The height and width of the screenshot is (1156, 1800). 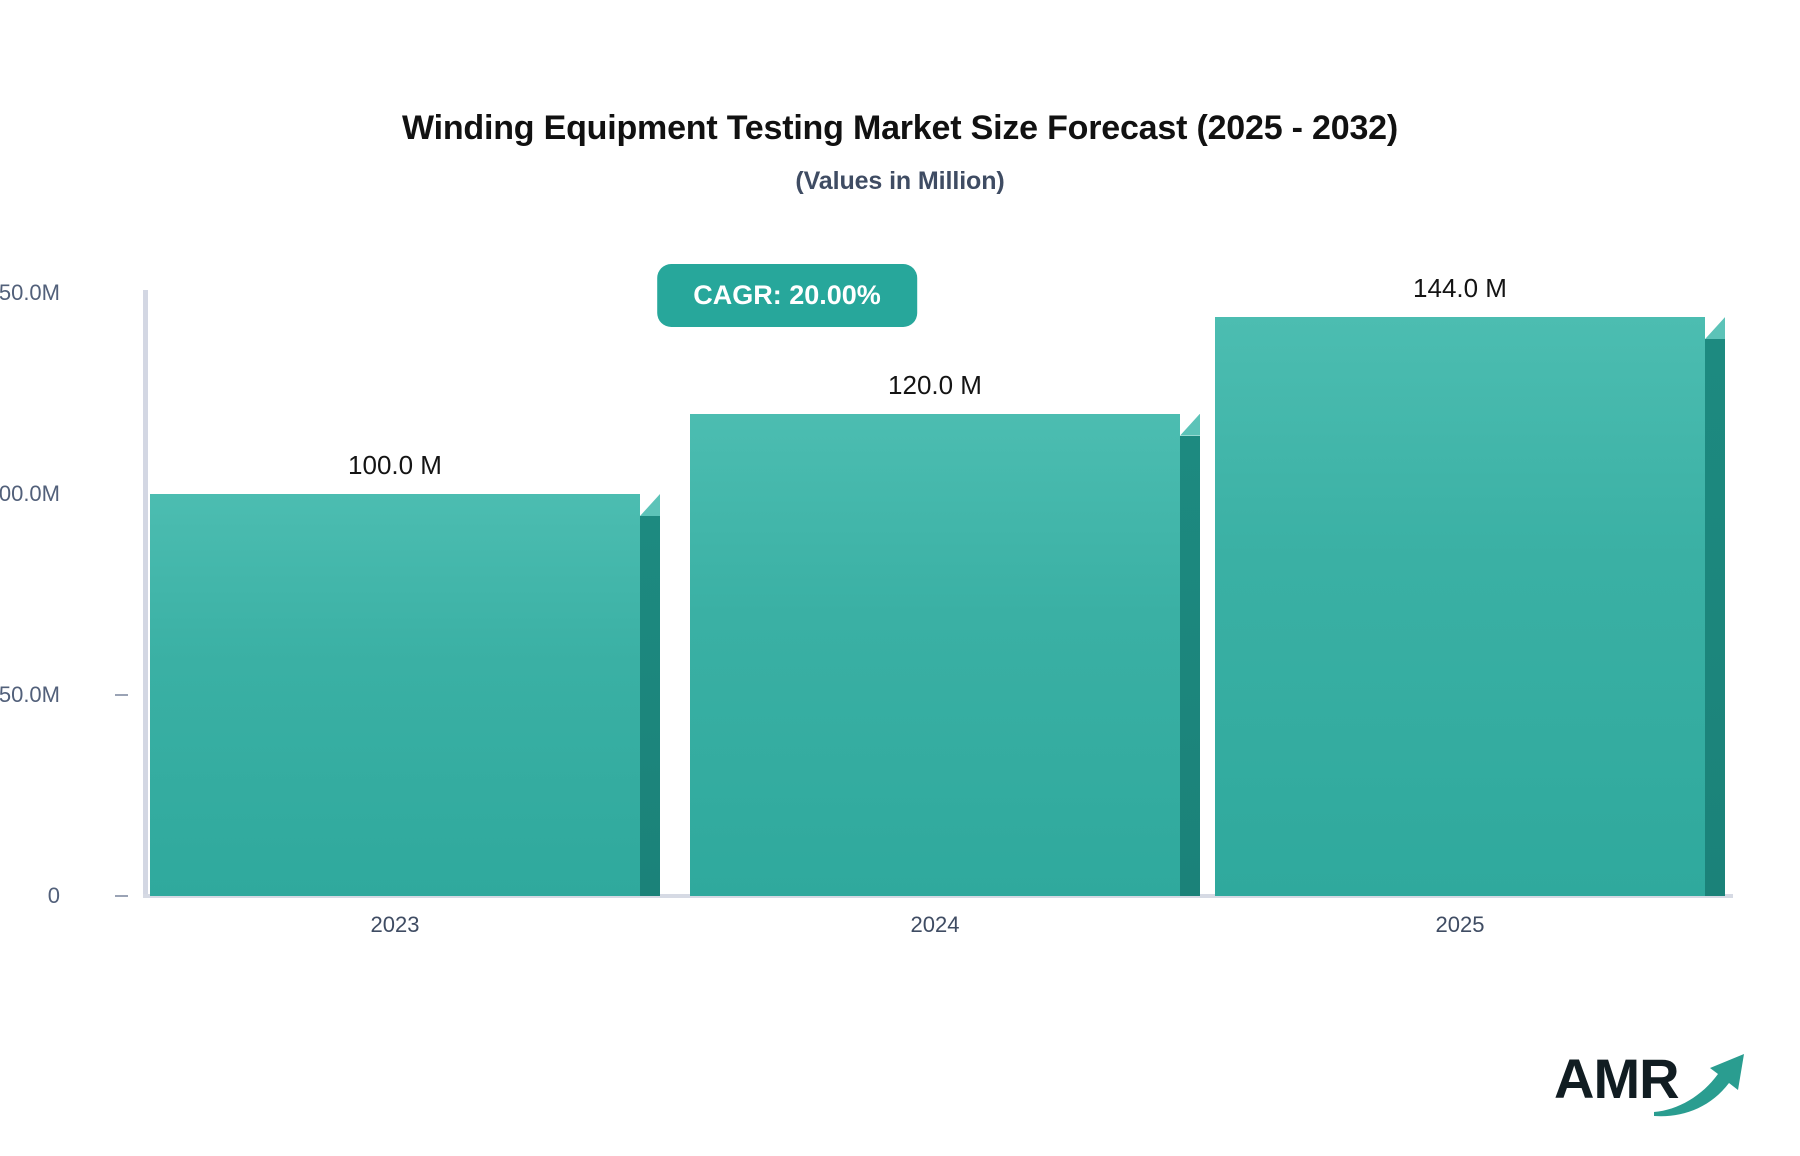 I want to click on y-tick-label: 150.0M, so click(x=30, y=292).